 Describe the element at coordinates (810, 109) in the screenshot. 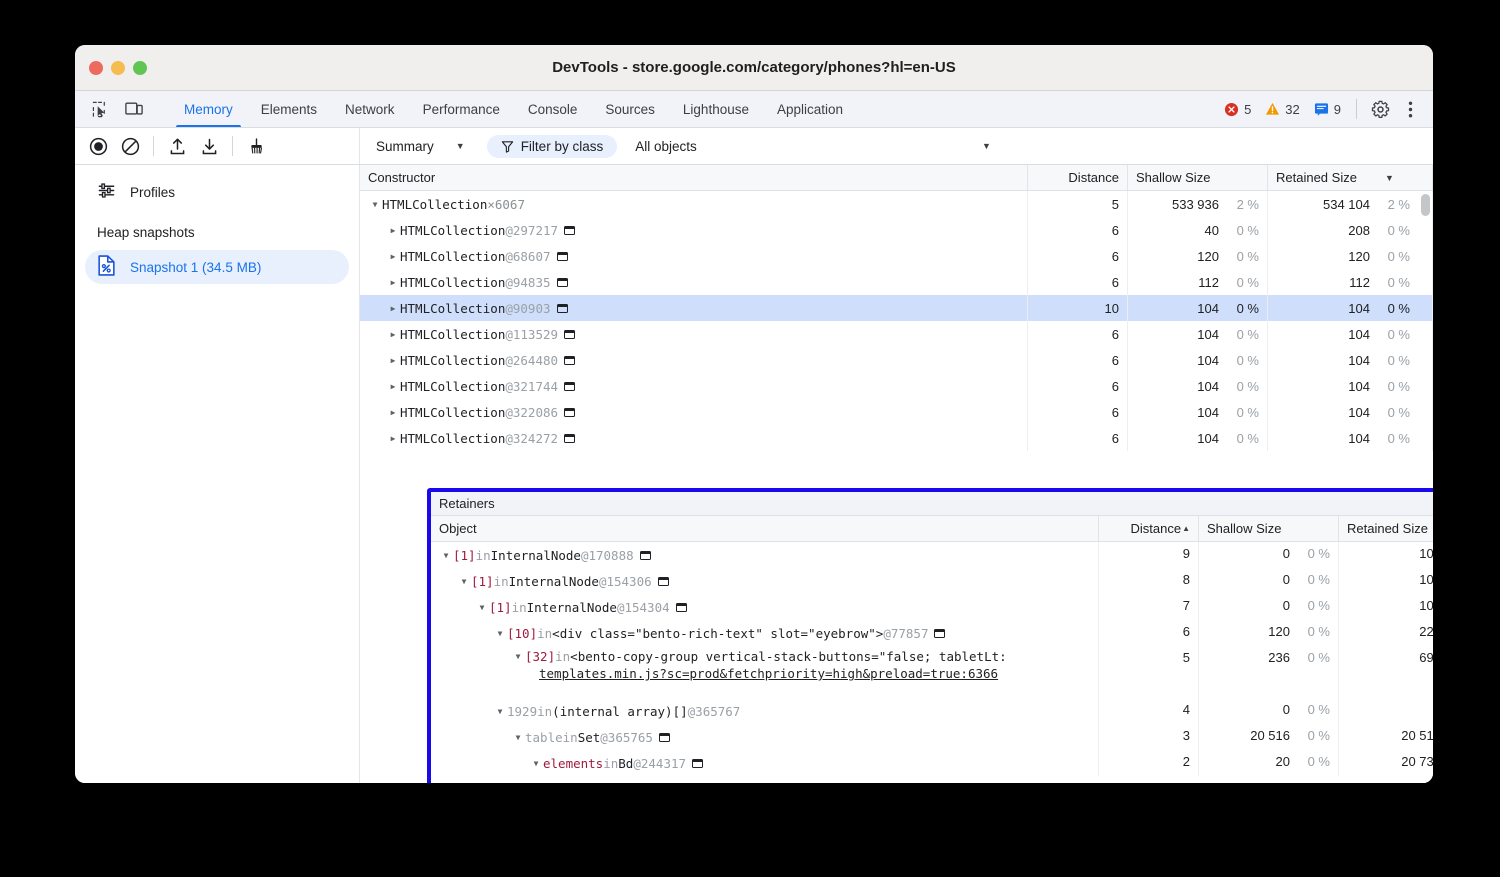

I see `tab-application: Application` at that location.